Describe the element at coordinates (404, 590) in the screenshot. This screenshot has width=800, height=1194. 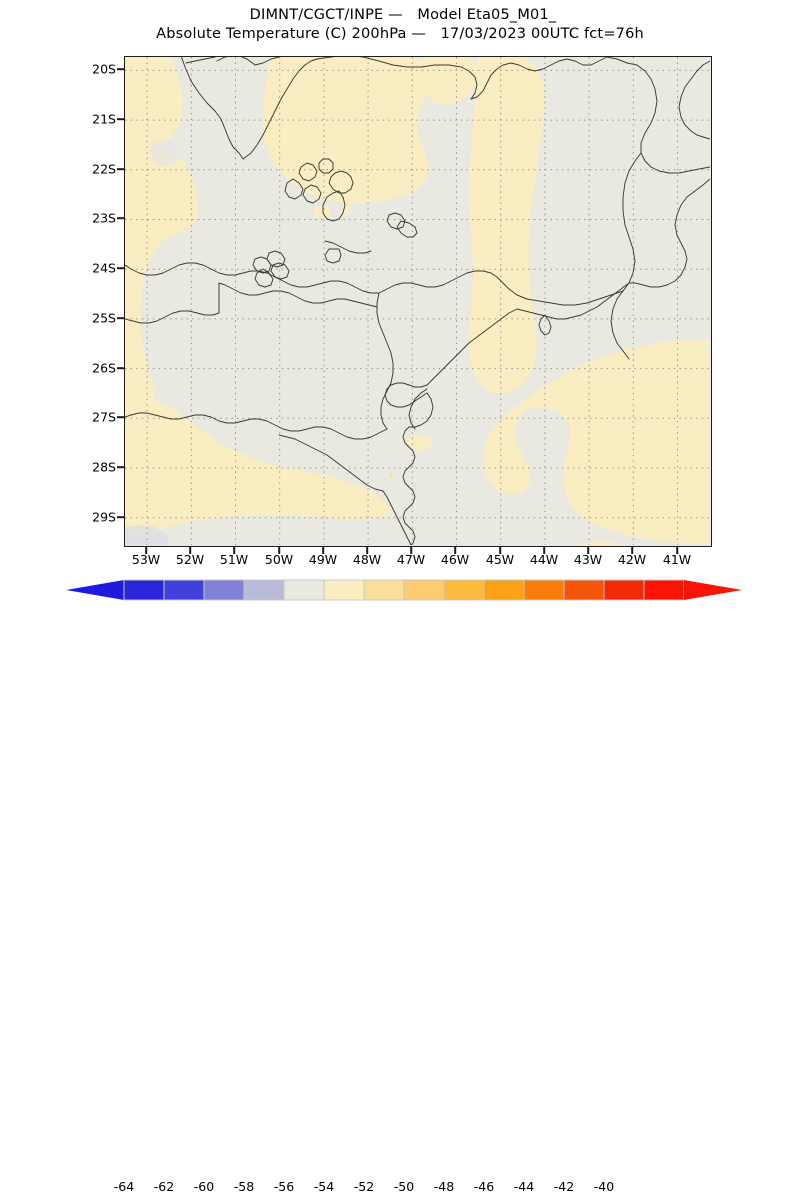
I see `colorbar-swatches` at that location.